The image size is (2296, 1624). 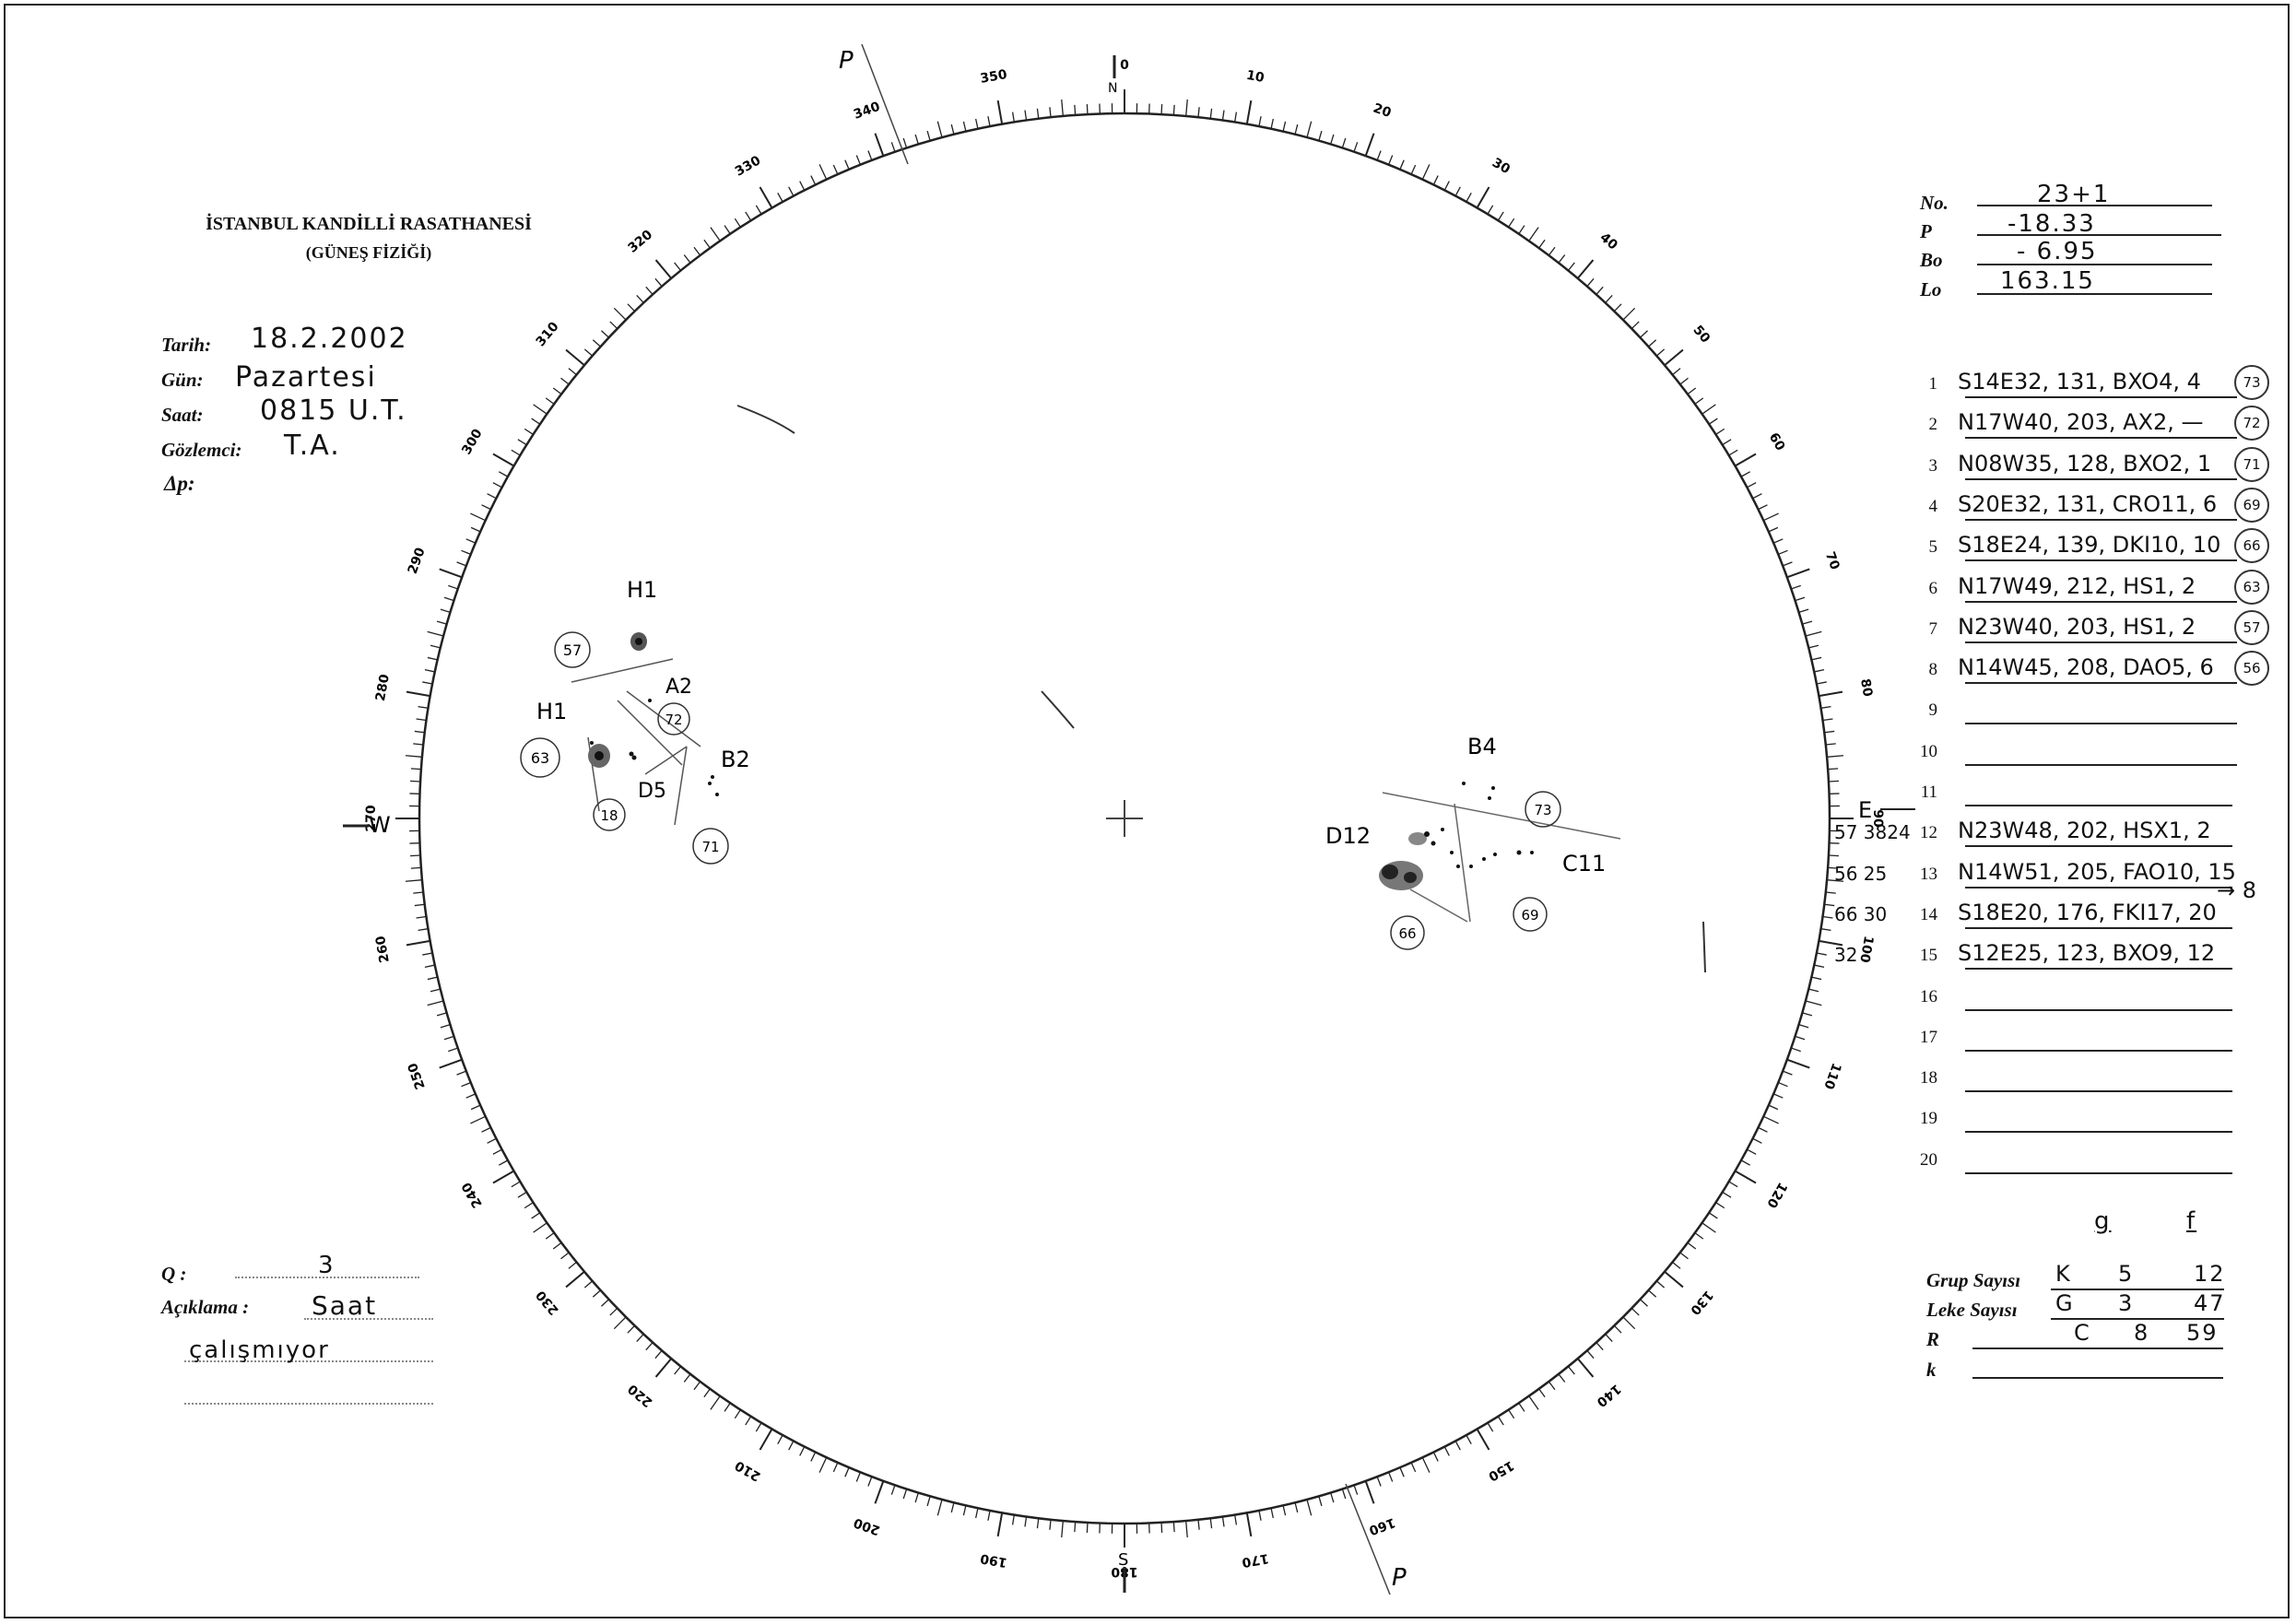 I want to click on group-row-number: 3, so click(x=1933, y=465).